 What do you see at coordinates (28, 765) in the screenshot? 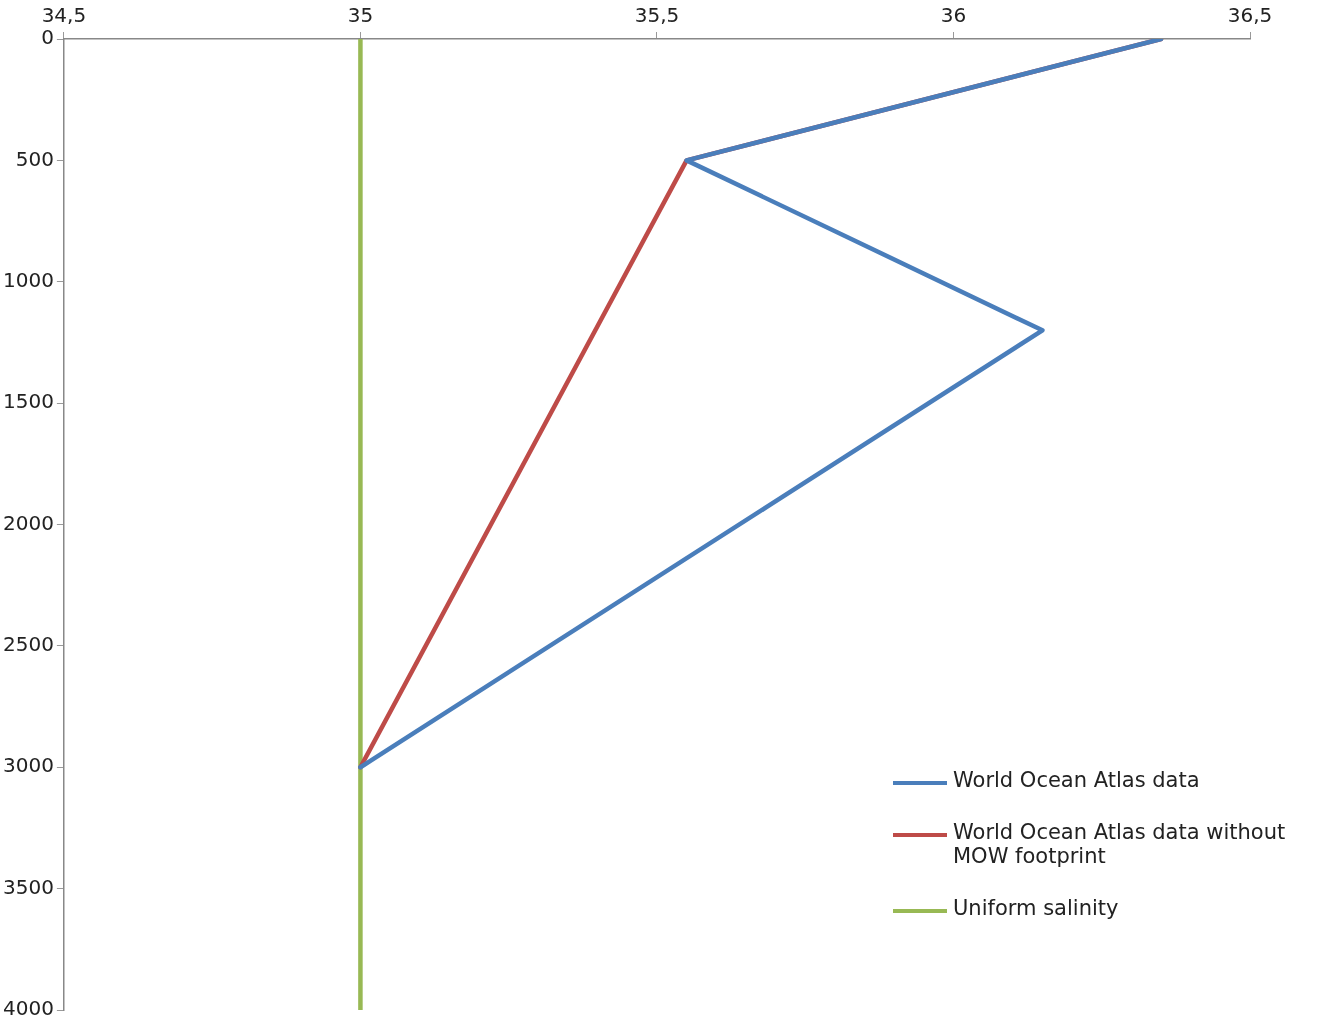
I see `y-tick-label: 3000` at bounding box center [28, 765].